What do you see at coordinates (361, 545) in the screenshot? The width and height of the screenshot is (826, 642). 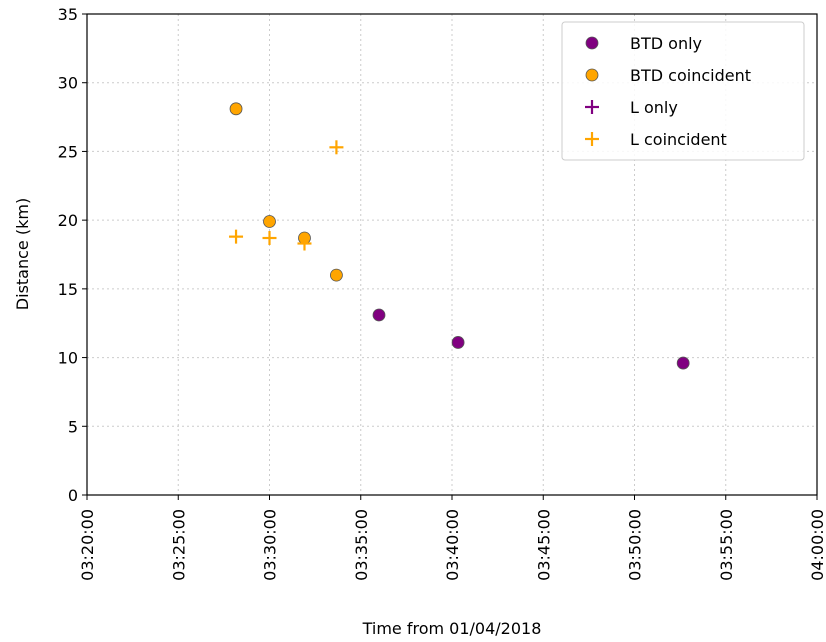 I see `x-tick-label: 03:35:00` at bounding box center [361, 545].